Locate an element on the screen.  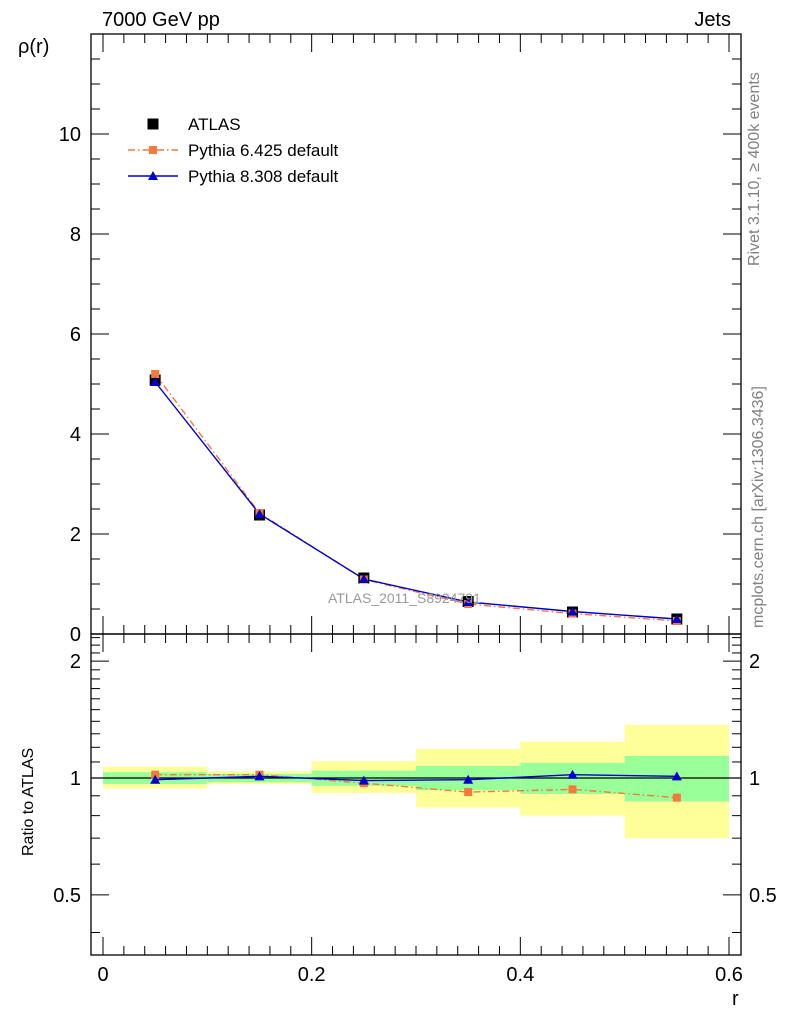
header-process-label: Jets is located at coordinates (712, 20).